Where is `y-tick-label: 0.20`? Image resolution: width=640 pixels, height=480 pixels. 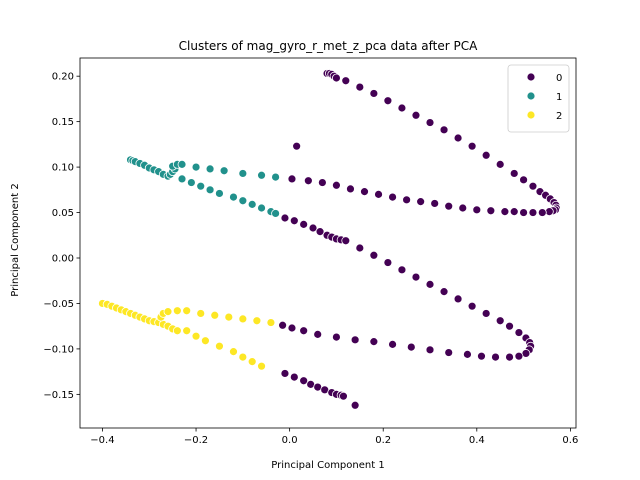
y-tick-label: 0.20 is located at coordinates (63, 77).